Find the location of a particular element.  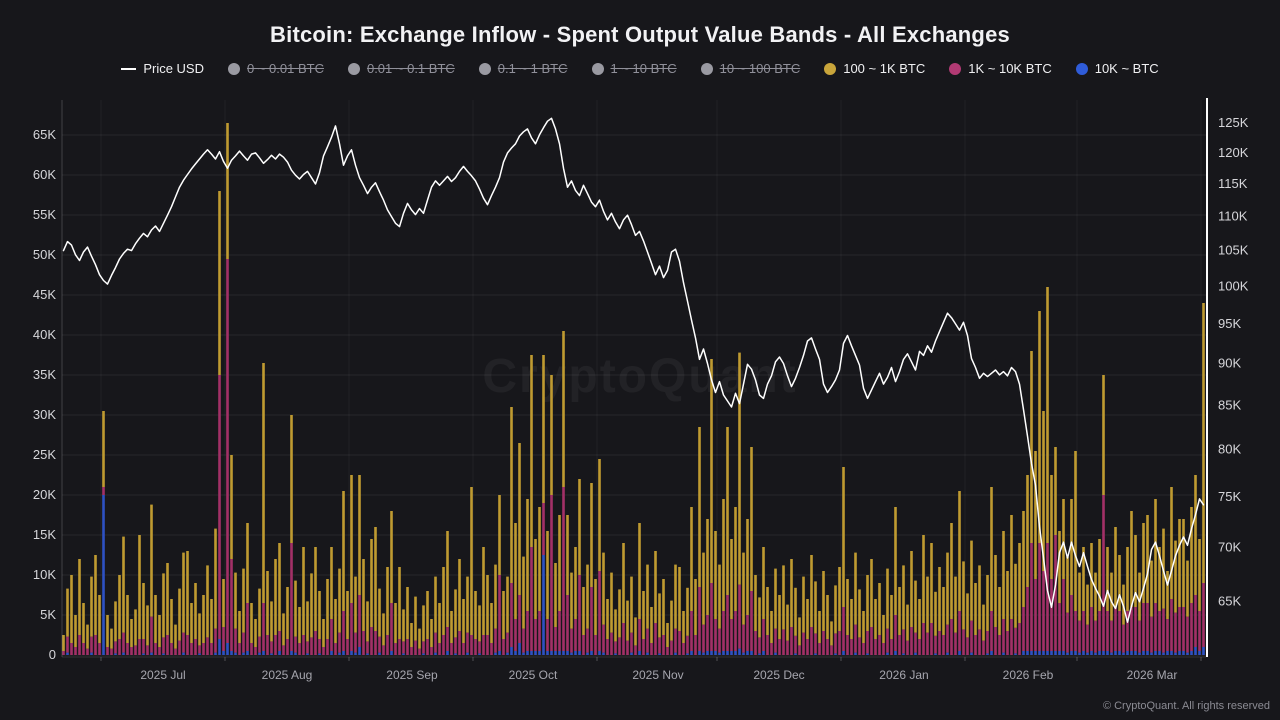

legend-item-0-1-1-btc: 0.1 ~ 1 BTC is located at coordinates (523, 68).